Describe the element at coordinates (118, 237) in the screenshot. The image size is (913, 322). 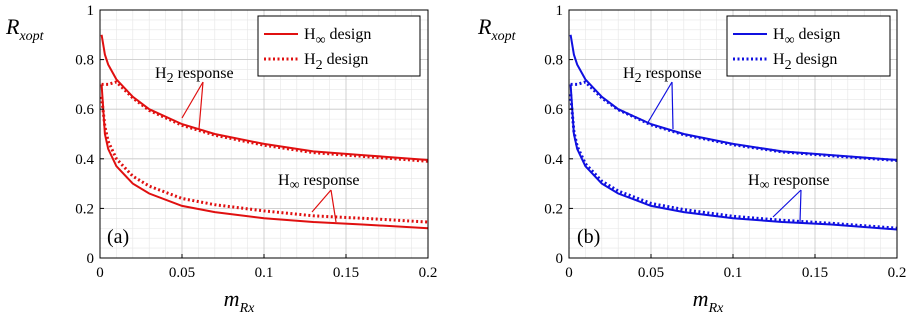
I see `panel-label: (a)` at that location.